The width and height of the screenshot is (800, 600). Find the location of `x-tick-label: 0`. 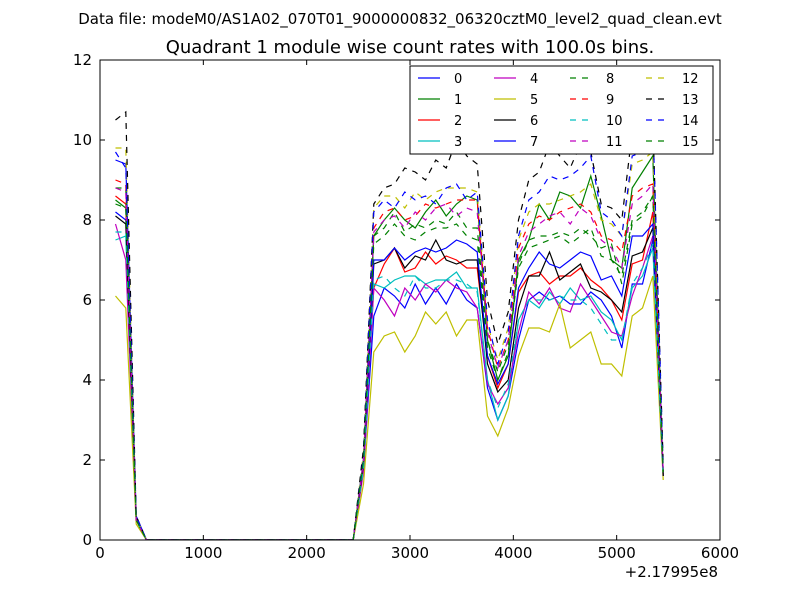

x-tick-label: 0 is located at coordinates (100, 553).